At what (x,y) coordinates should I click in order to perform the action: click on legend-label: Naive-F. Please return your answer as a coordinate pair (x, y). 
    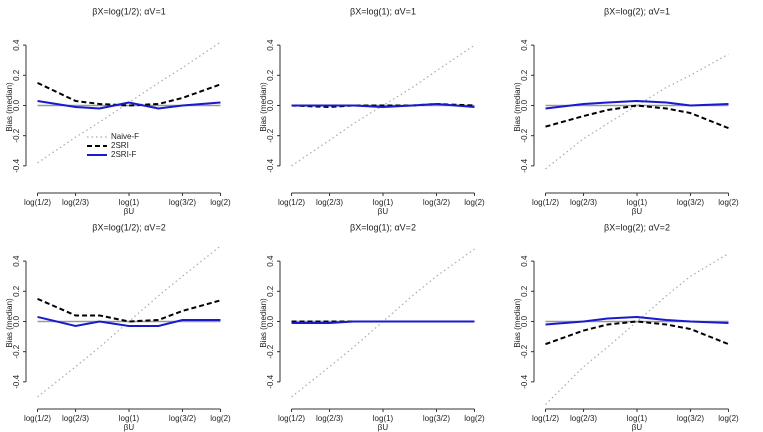
    Looking at the image, I should click on (125, 136).